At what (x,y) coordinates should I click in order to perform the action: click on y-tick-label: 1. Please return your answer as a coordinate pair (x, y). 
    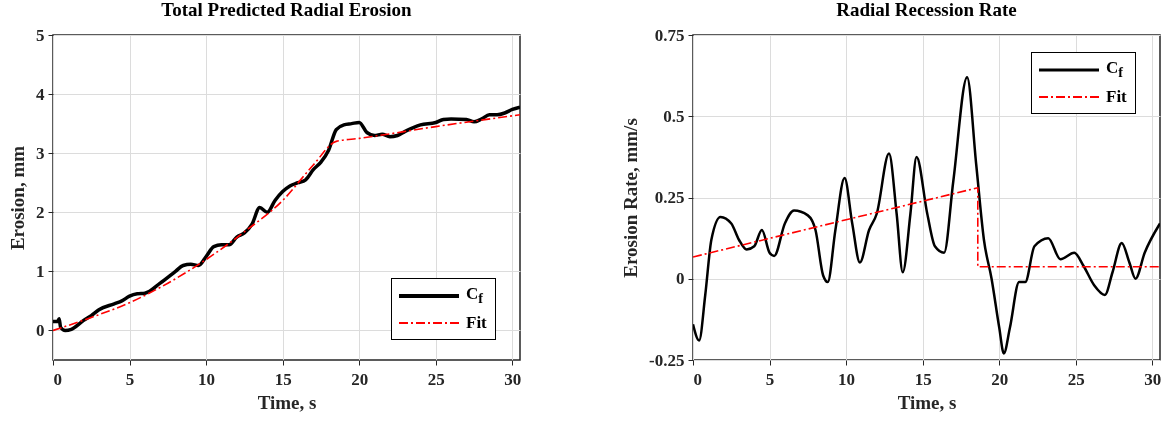
    Looking at the image, I should click on (40, 271).